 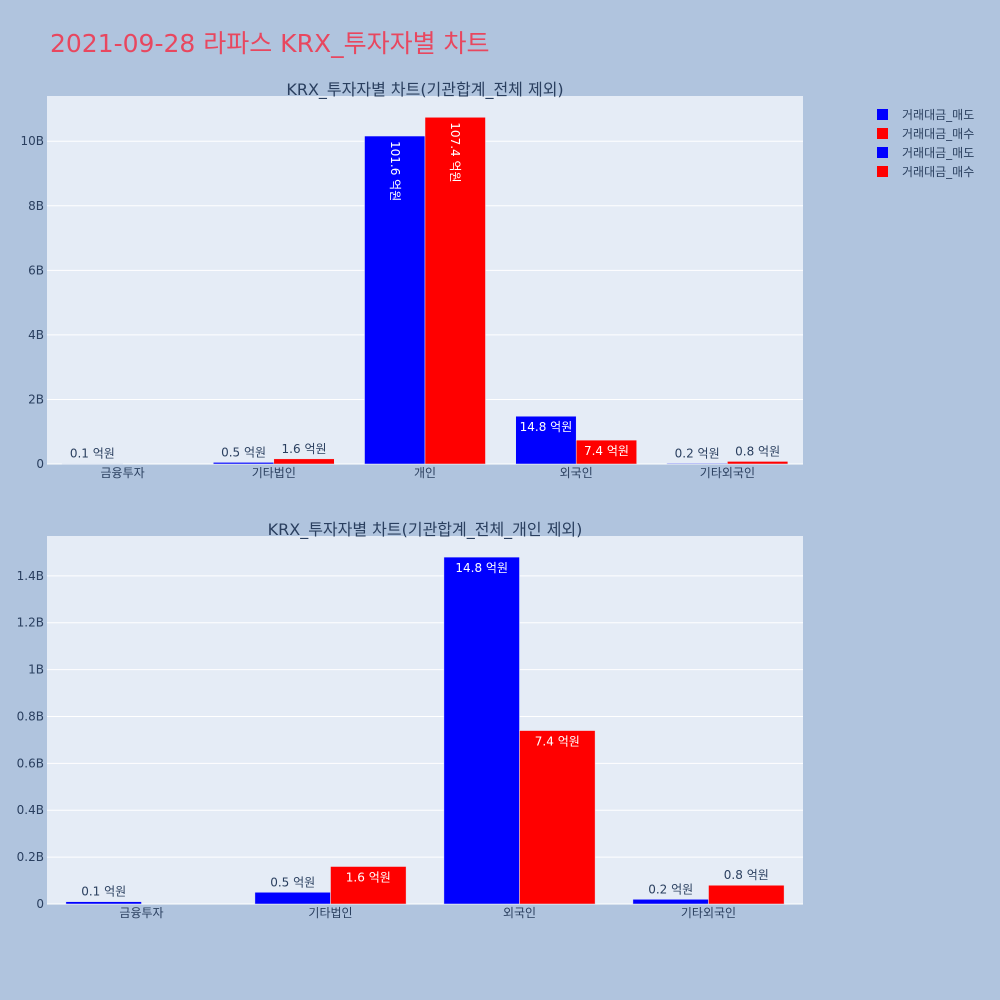 What do you see at coordinates (697, 453) in the screenshot?
I see `chart1-data-label: 0.2 억원` at bounding box center [697, 453].